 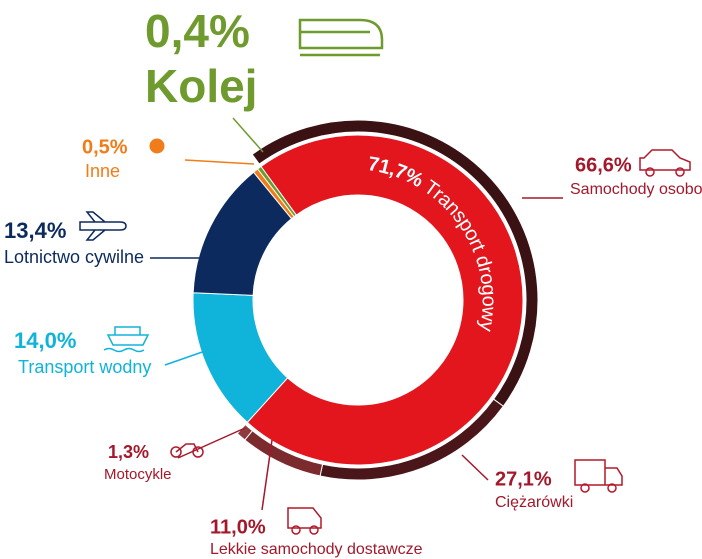 I want to click on category-label: Lotnictwo cywilne, so click(x=74, y=257).